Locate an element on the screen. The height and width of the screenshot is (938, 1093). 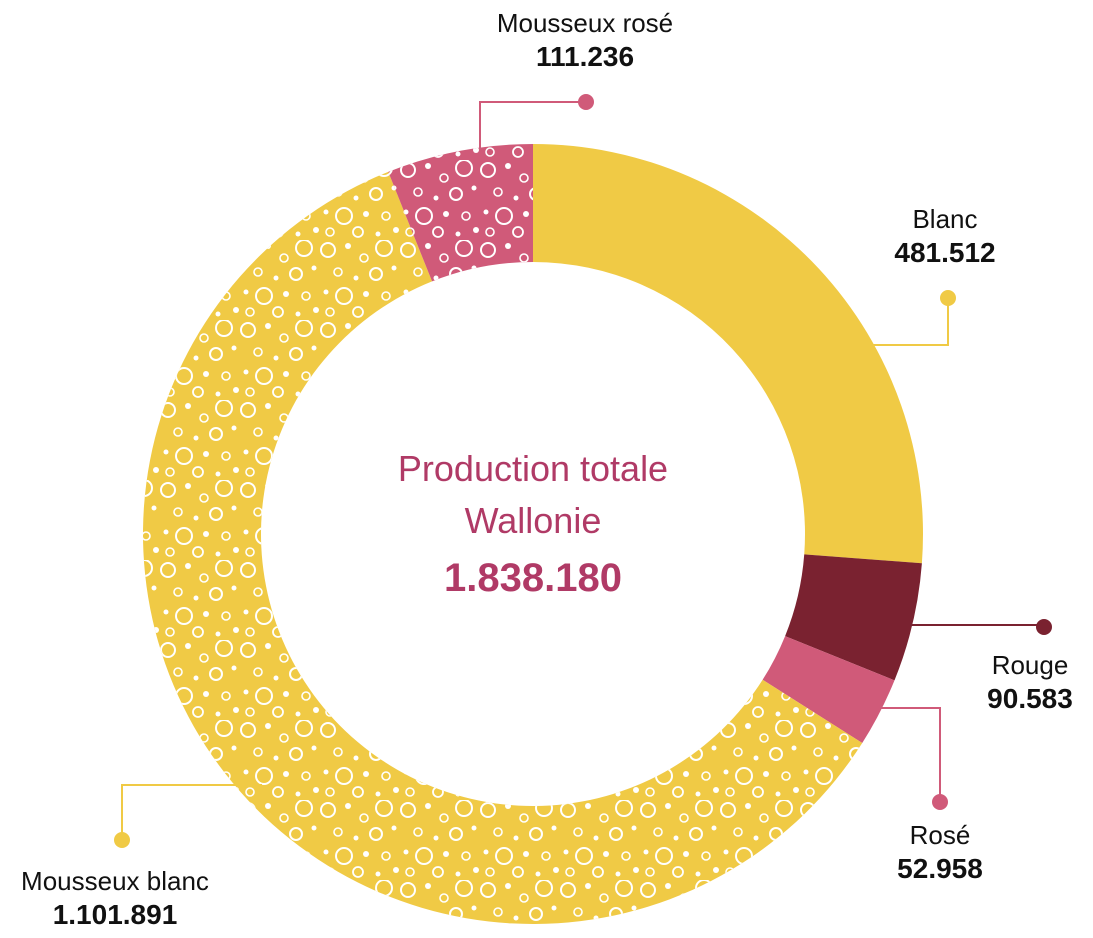
slice-name: Mousseux blanc is located at coordinates (115, 881).